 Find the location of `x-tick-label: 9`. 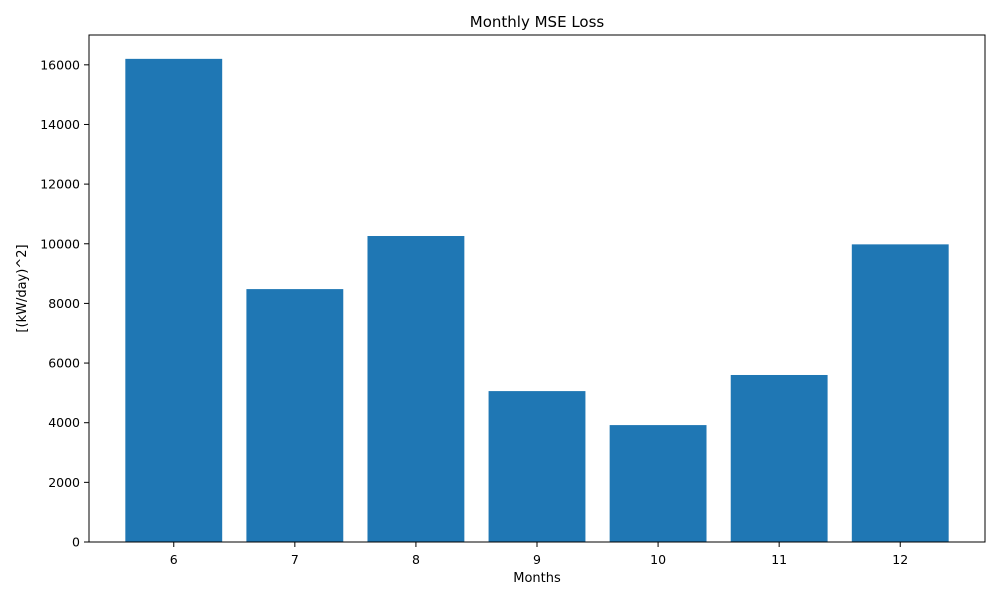

x-tick-label: 9 is located at coordinates (537, 559).